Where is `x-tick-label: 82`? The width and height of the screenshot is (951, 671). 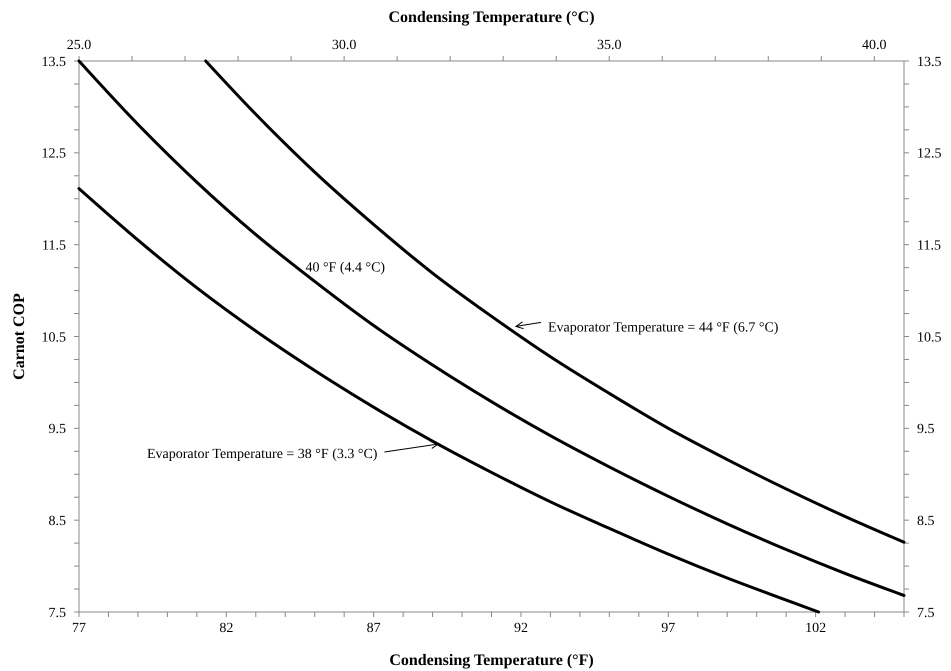 x-tick-label: 82 is located at coordinates (226, 628).